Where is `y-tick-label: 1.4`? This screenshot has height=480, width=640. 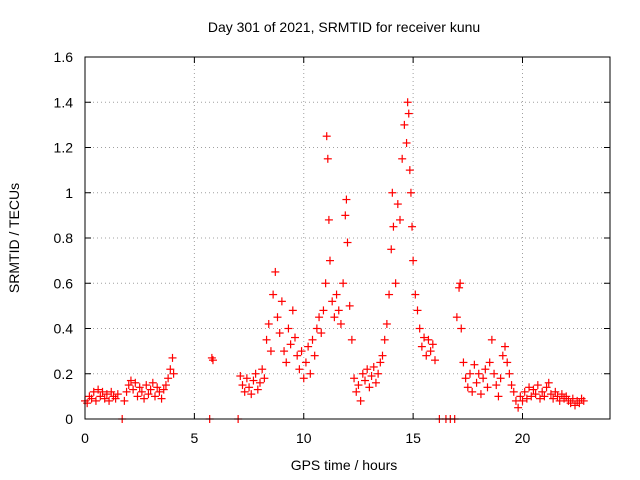 y-tick-label: 1.4 is located at coordinates (64, 102).